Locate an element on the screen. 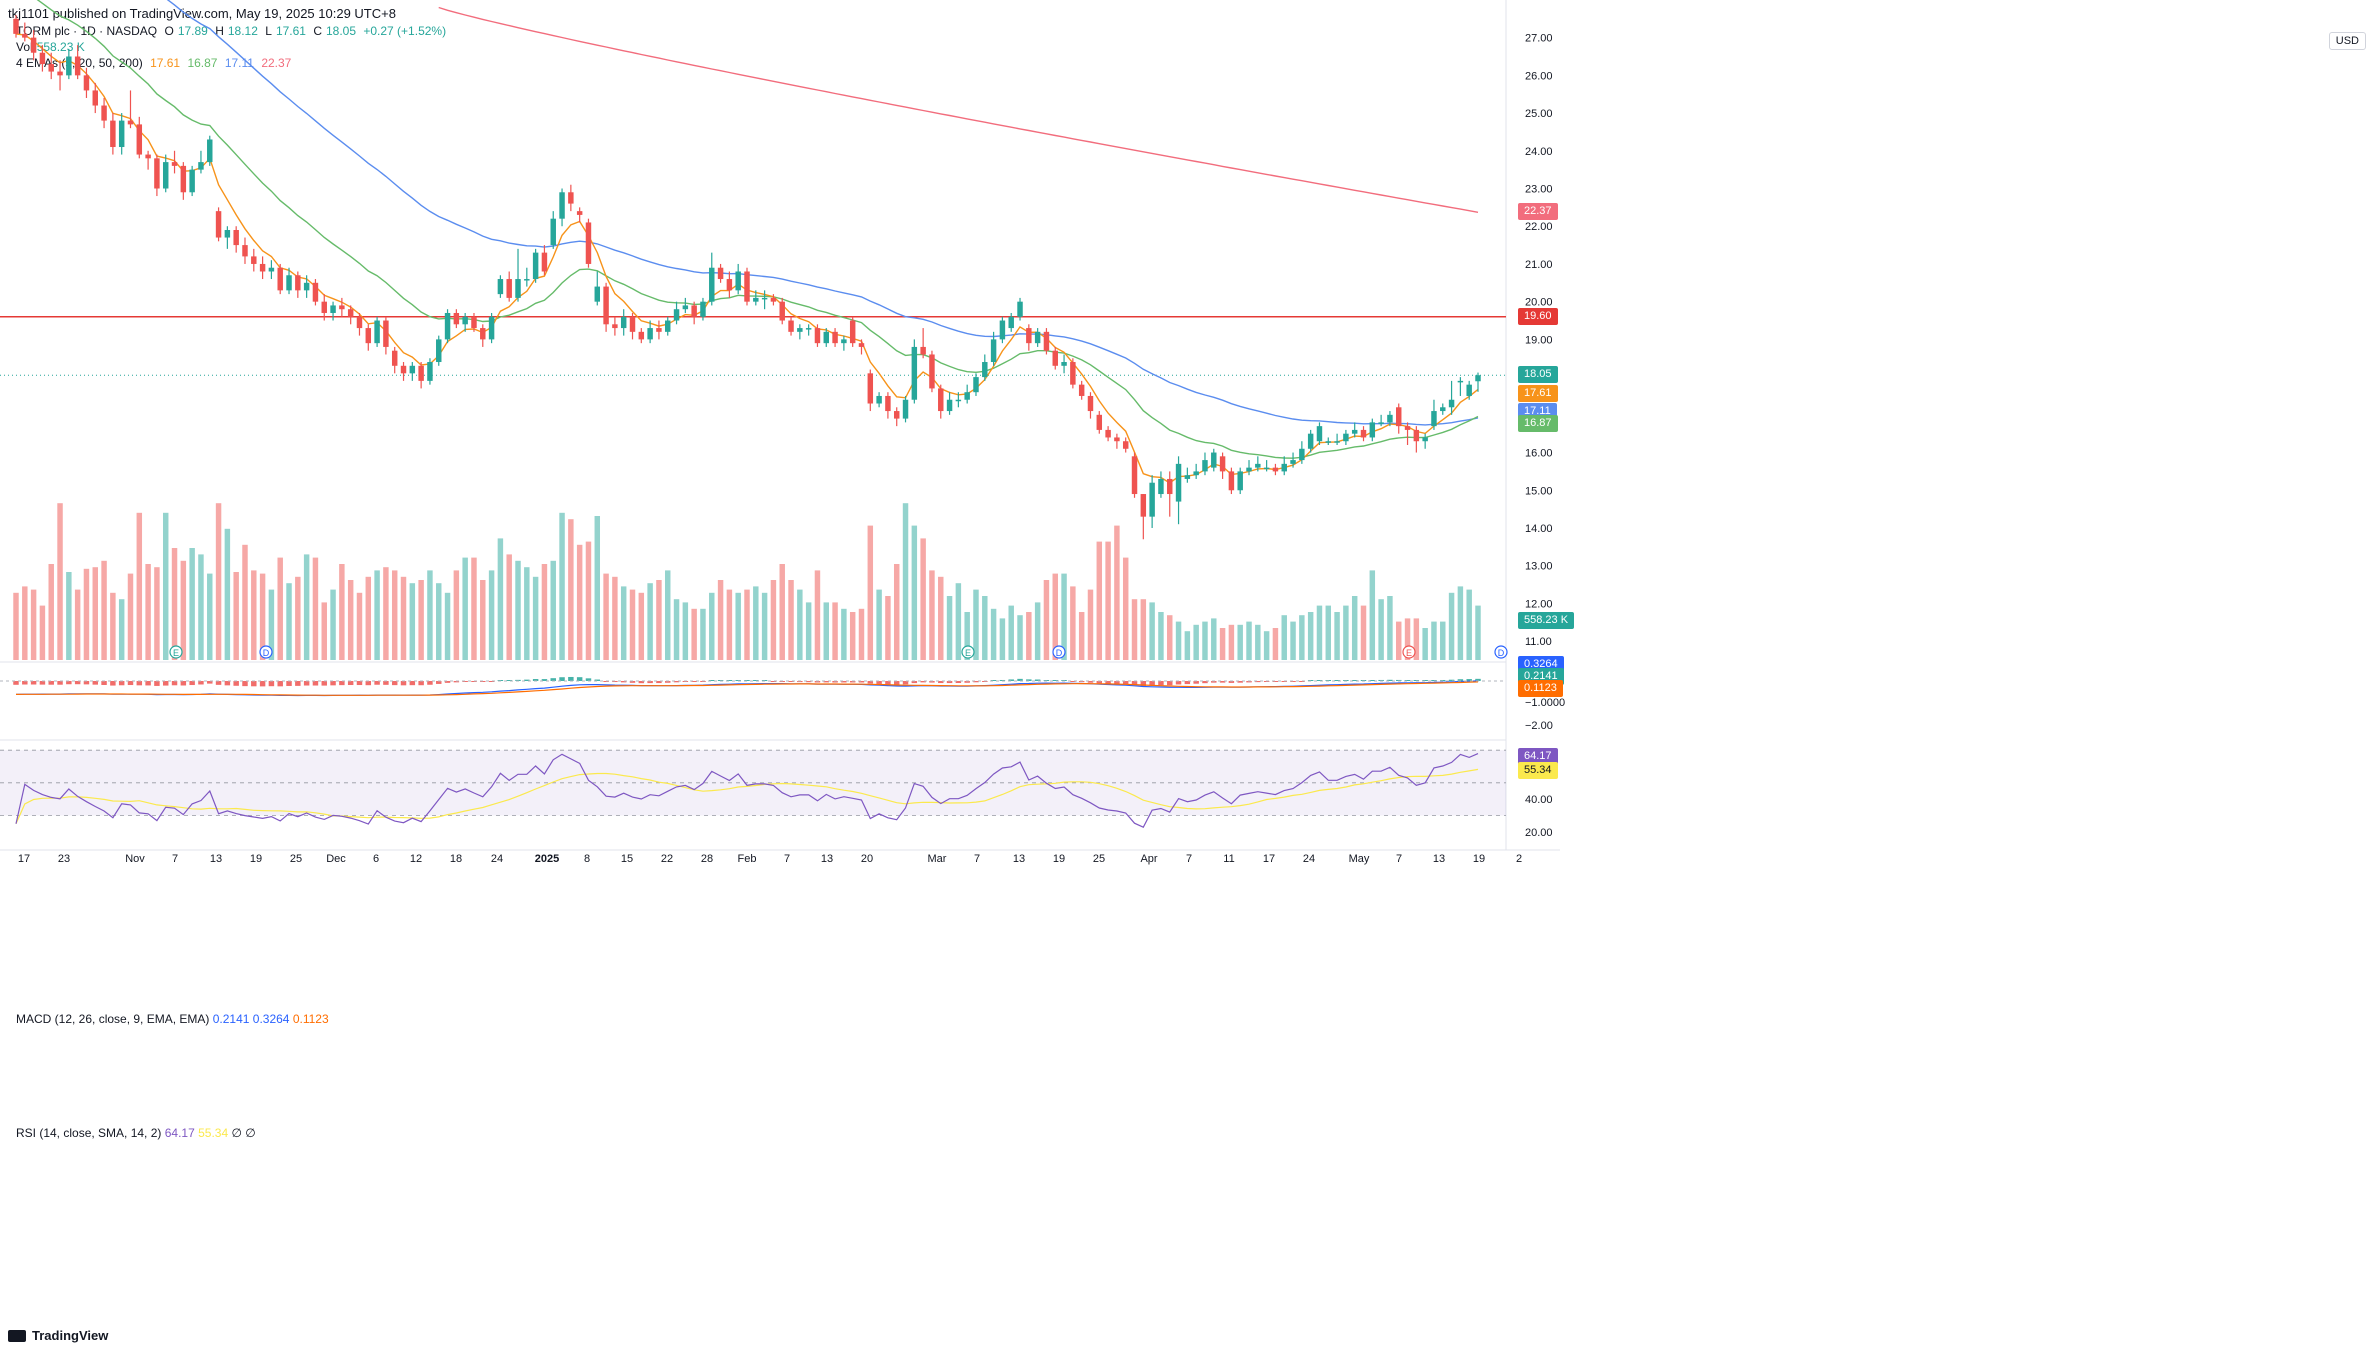  badge-volume: 558.23 K is located at coordinates (1546, 620).